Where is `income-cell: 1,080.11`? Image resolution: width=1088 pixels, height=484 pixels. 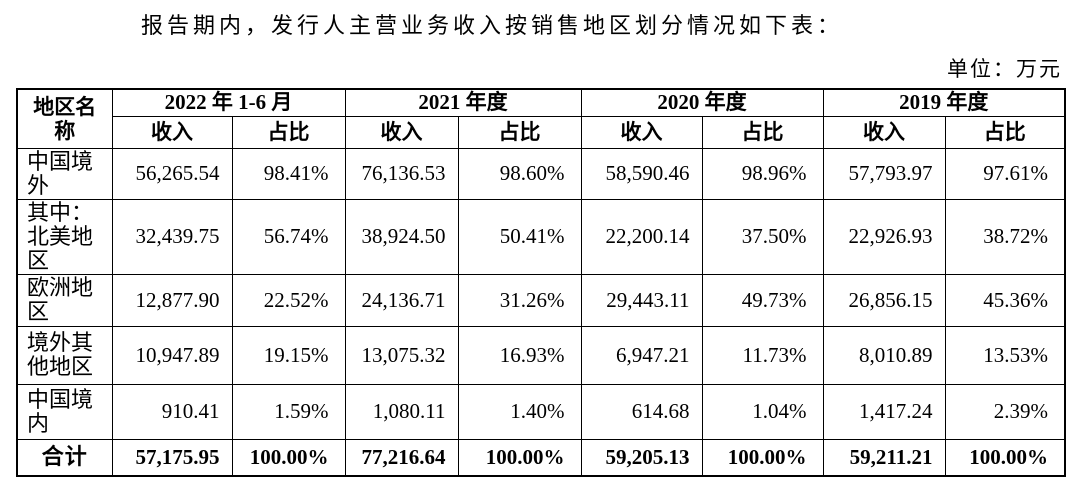 income-cell: 1,080.11 is located at coordinates (401, 411).